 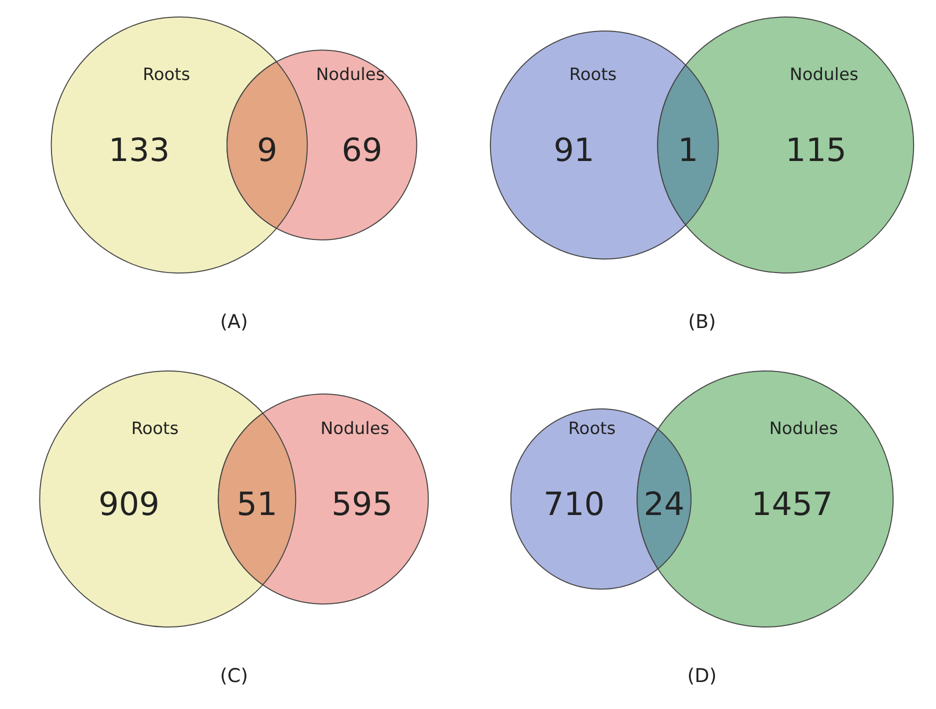 I want to click on data-label: 51, so click(x=257, y=504).